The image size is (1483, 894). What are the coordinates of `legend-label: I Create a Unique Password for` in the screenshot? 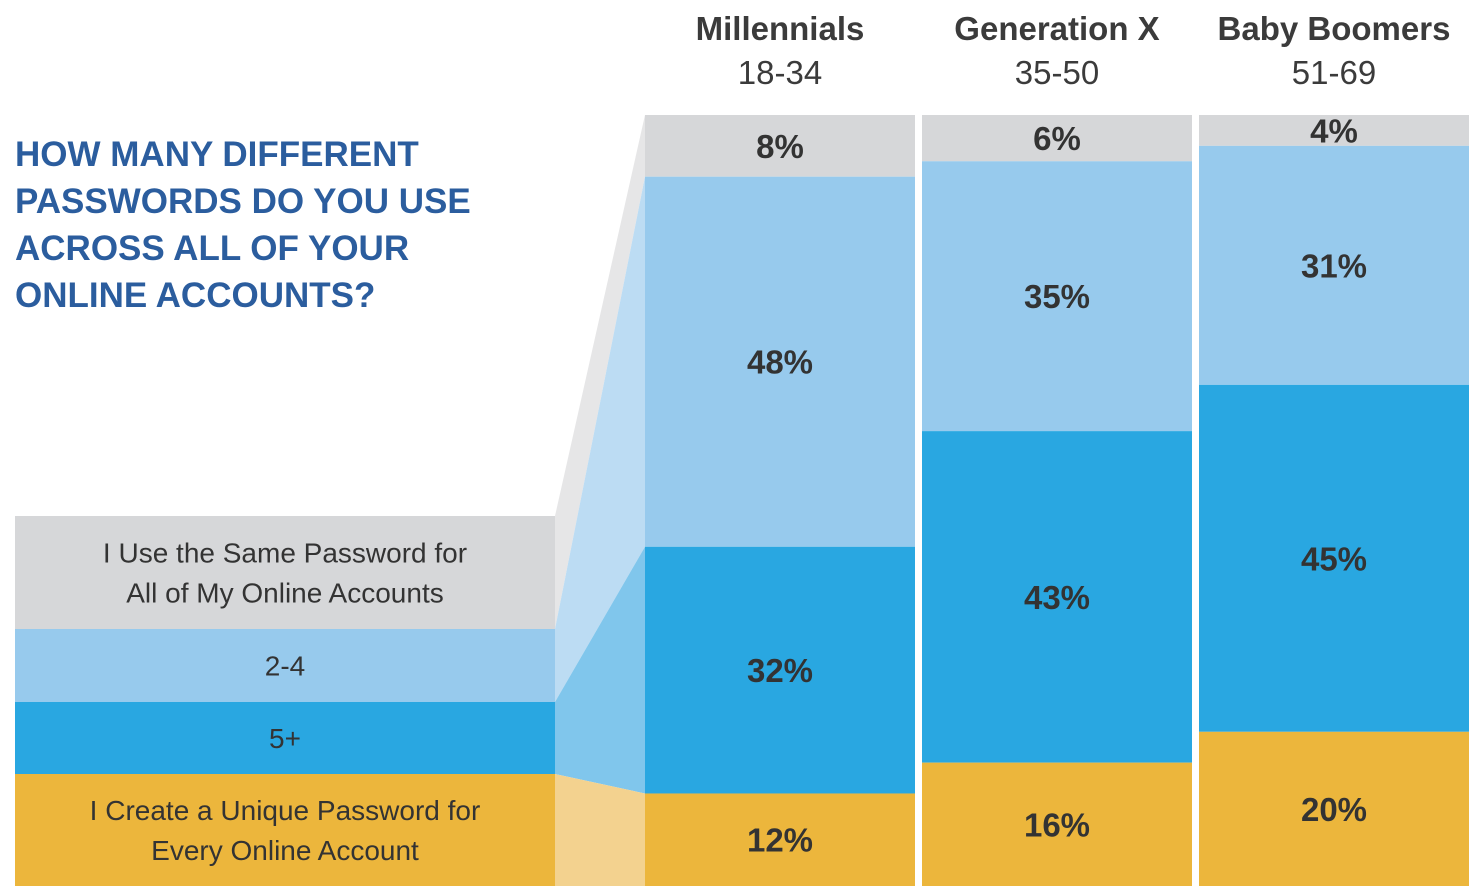 It's located at (285, 810).